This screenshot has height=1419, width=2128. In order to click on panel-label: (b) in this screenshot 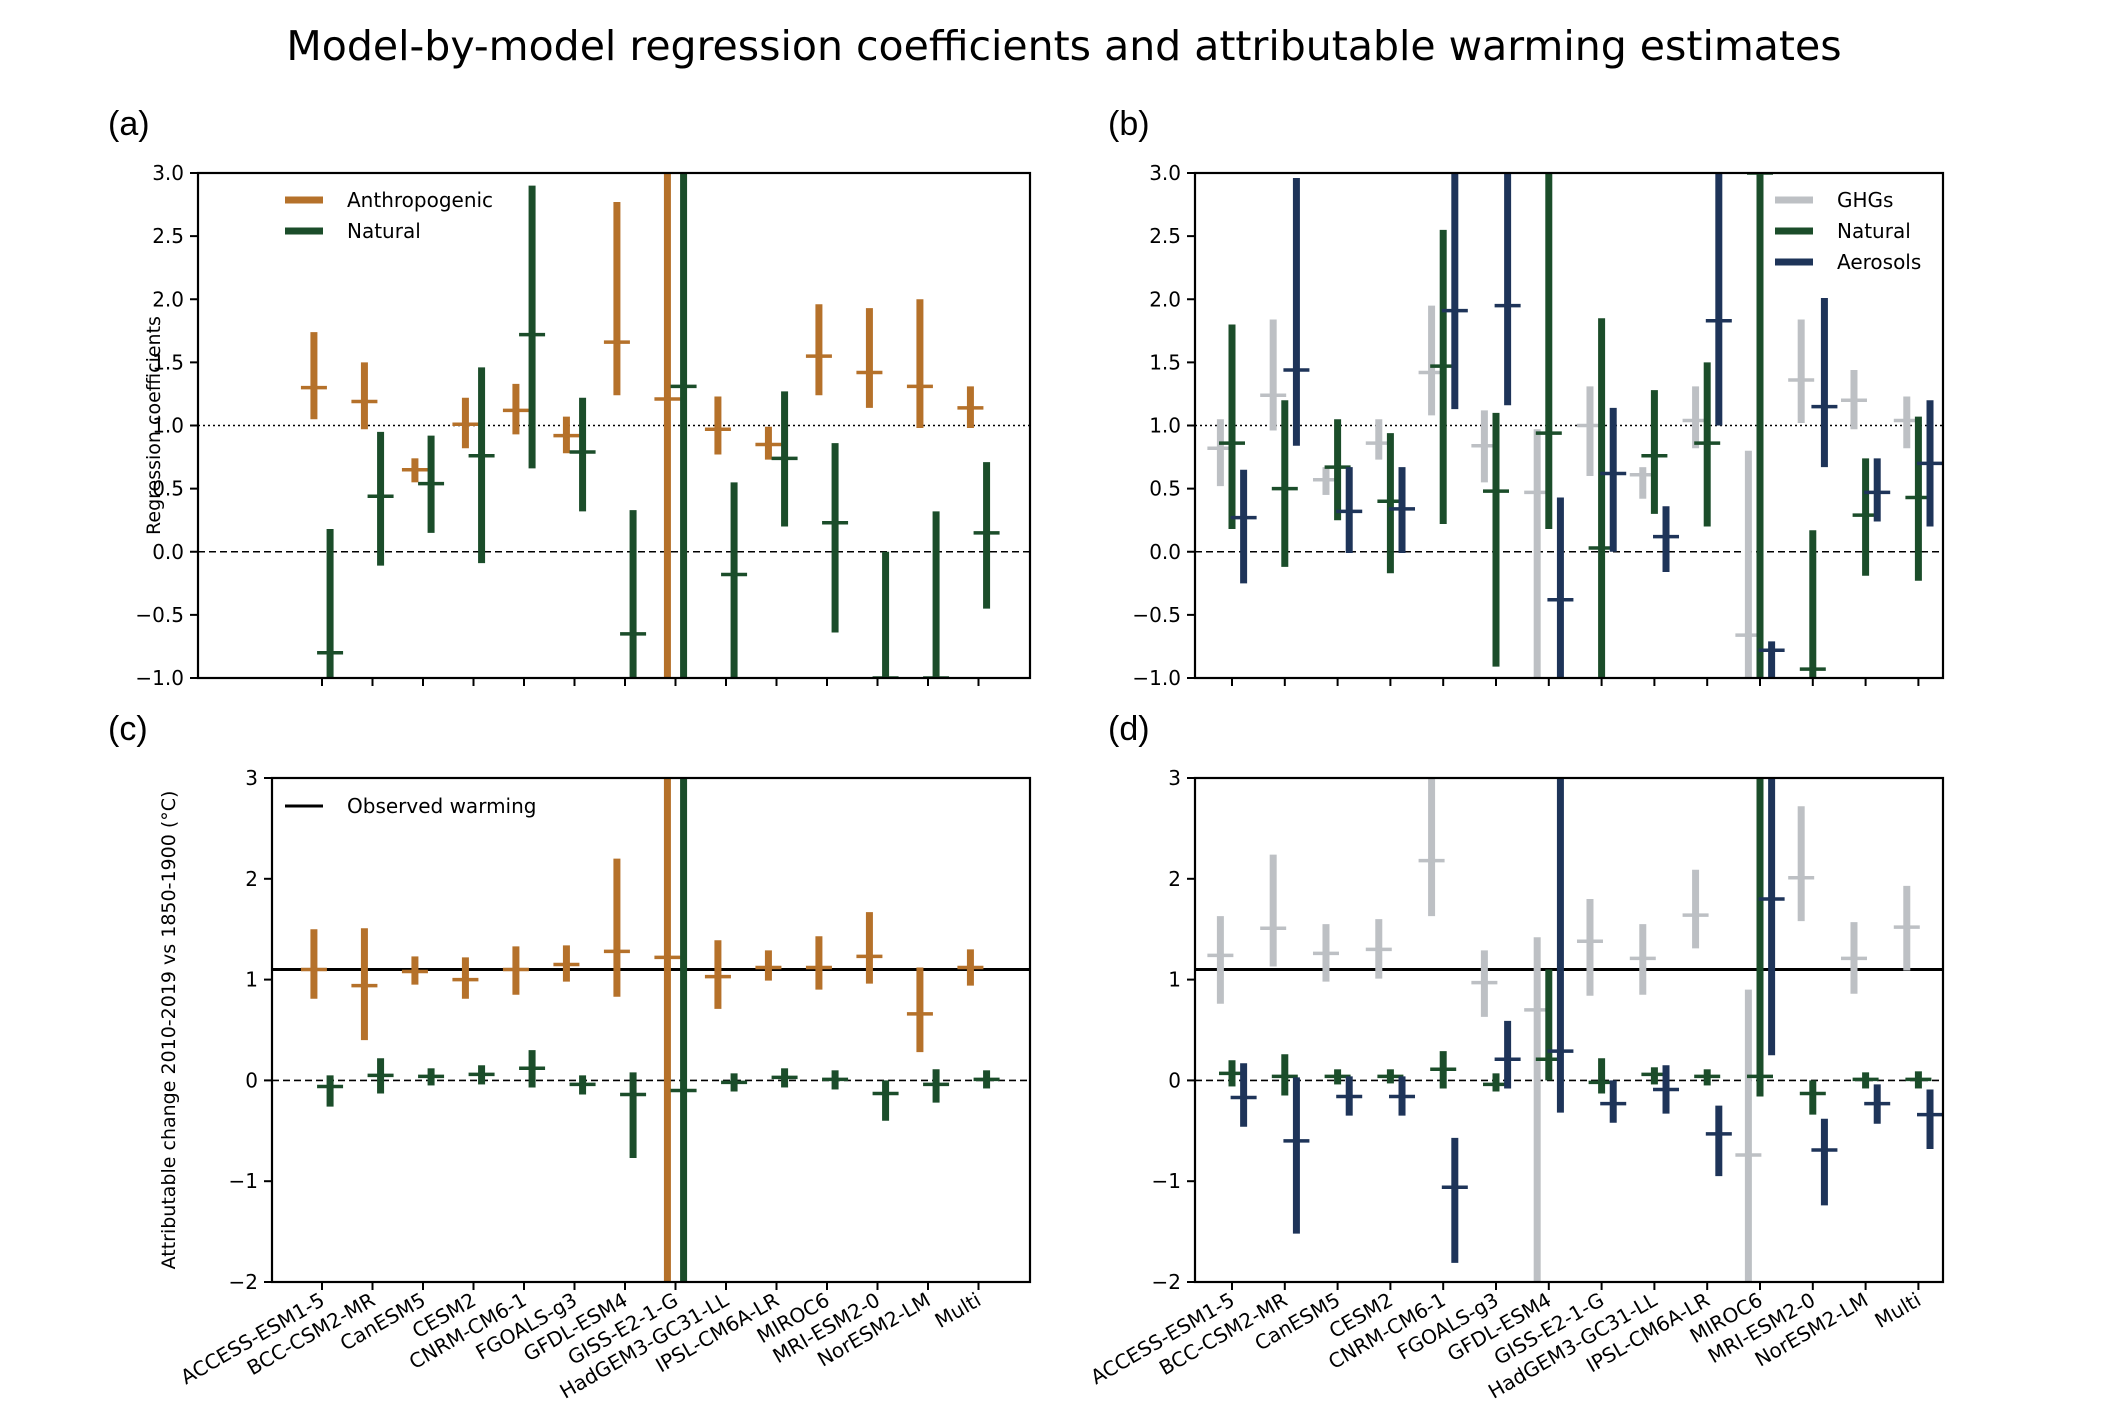, I will do `click(1129, 124)`.